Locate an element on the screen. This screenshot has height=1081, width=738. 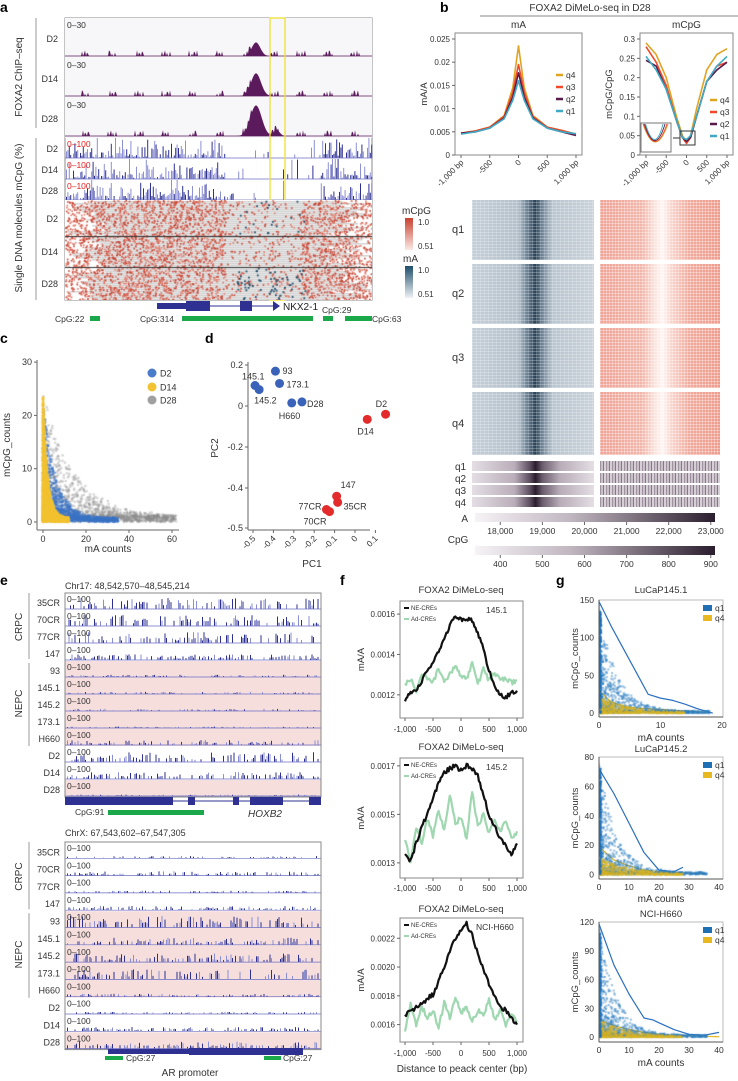
track-range: 0–100 is located at coordinates (79, 1038).